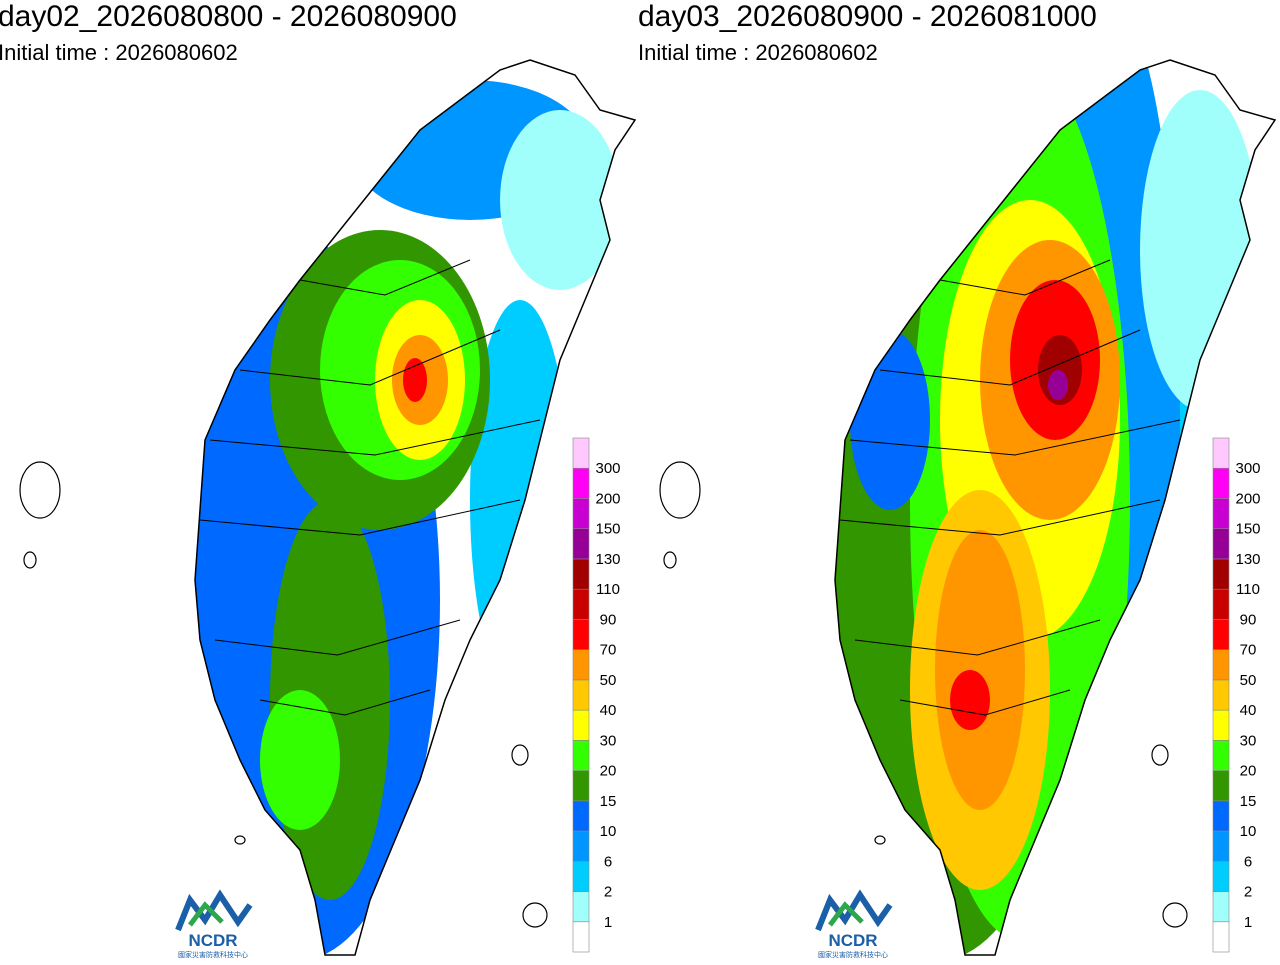 This screenshot has width=1280, height=965. Describe the element at coordinates (1248, 740) in the screenshot. I see `colorbar-label: 30` at that location.